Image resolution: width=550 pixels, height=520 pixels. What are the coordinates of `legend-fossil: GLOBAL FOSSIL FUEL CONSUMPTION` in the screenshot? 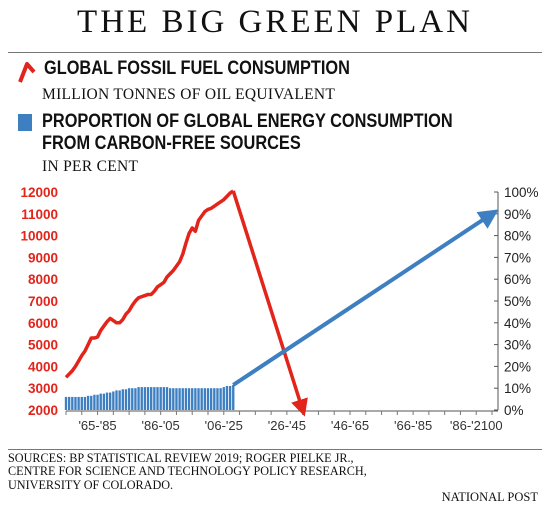 It's located at (209, 71).